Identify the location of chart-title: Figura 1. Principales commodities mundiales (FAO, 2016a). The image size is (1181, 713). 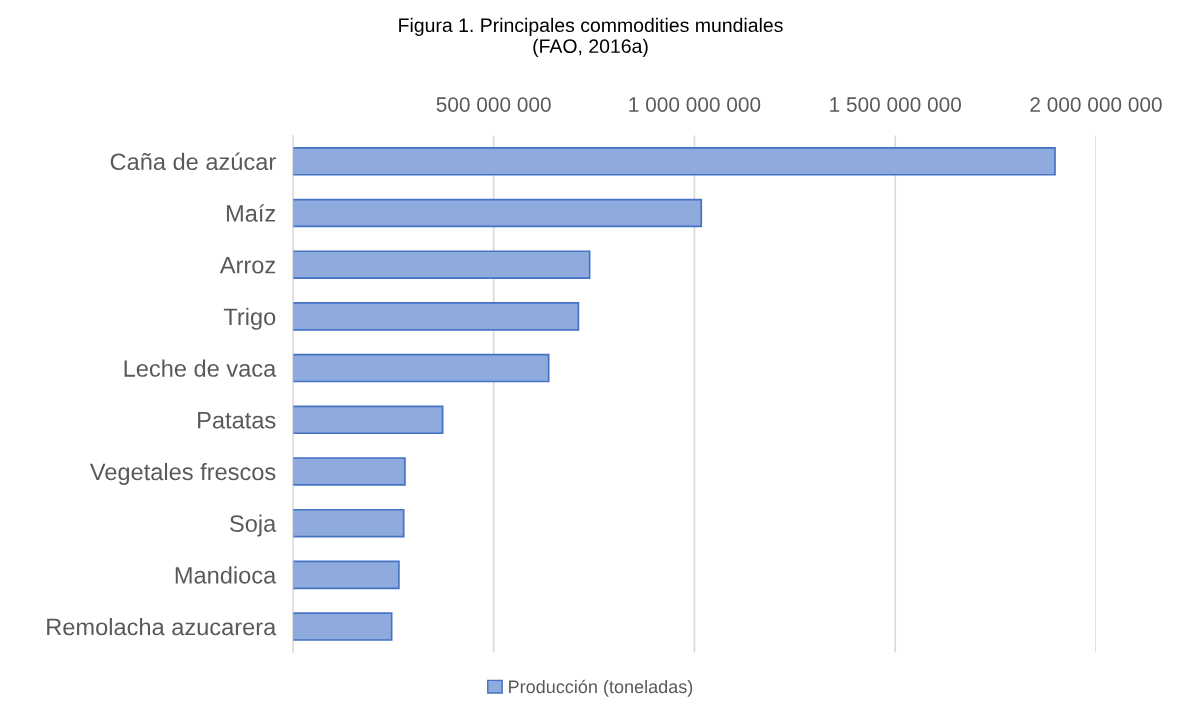
(591, 37).